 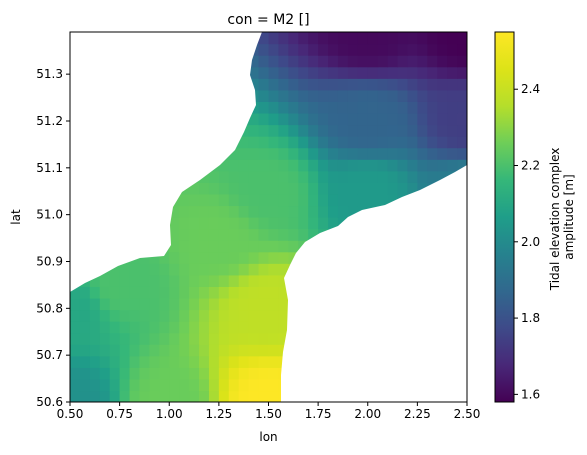 What do you see at coordinates (569, 217) in the screenshot?
I see `colorbar-label-line2: amplitude [m]` at bounding box center [569, 217].